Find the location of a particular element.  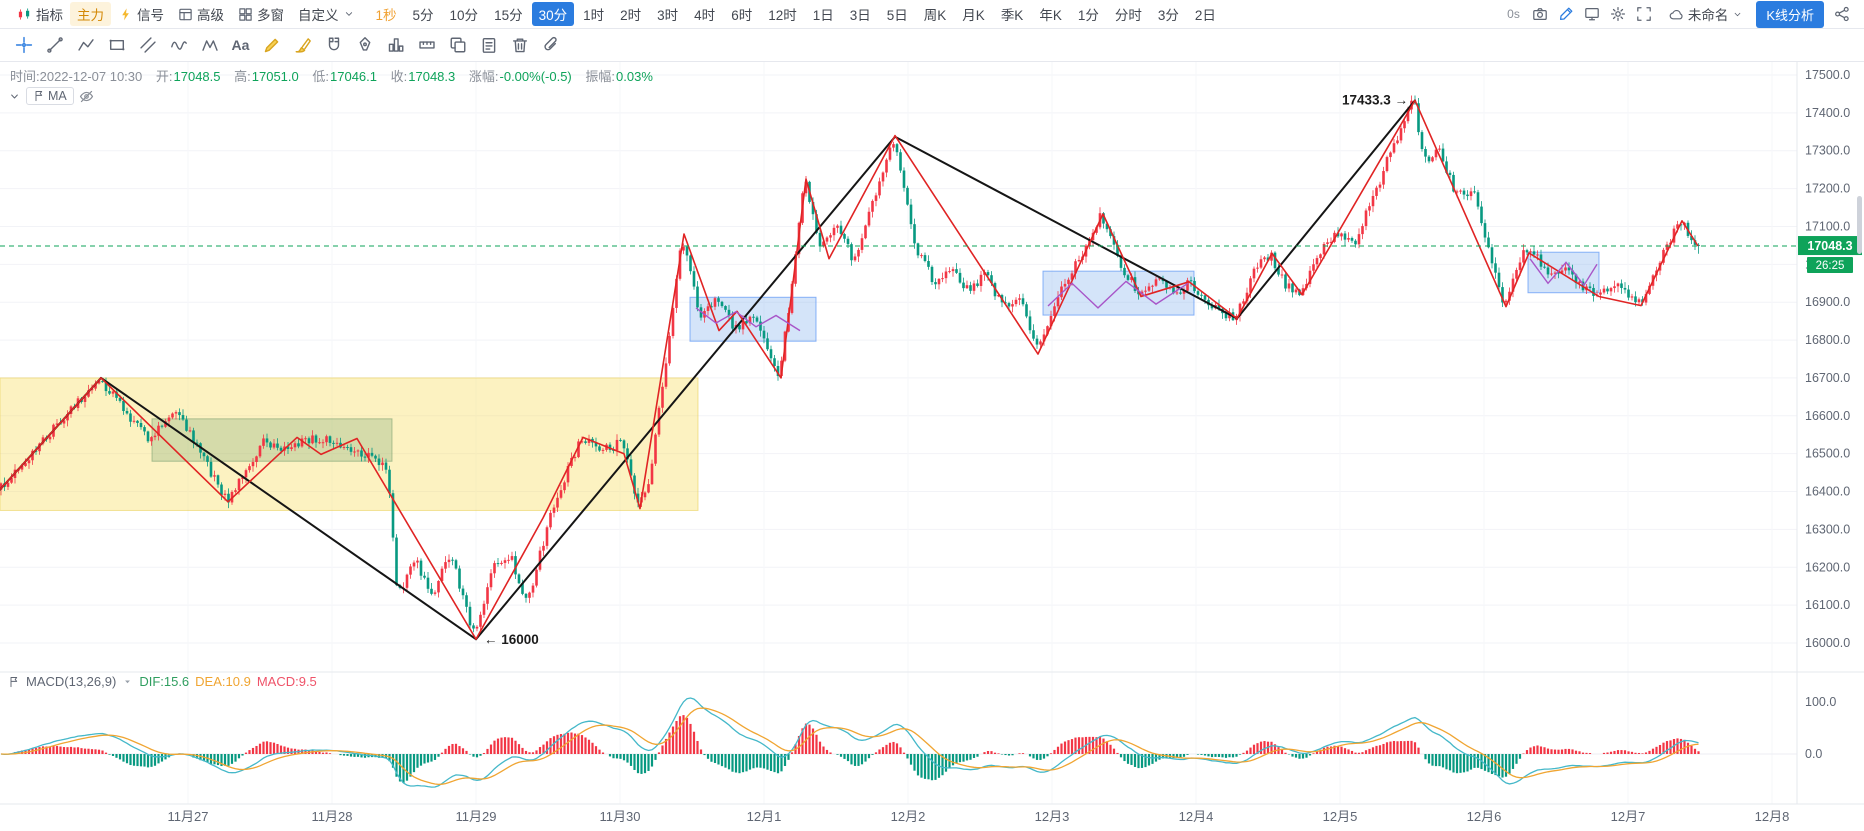

timeframe-item: 1分 is located at coordinates (1088, 15).